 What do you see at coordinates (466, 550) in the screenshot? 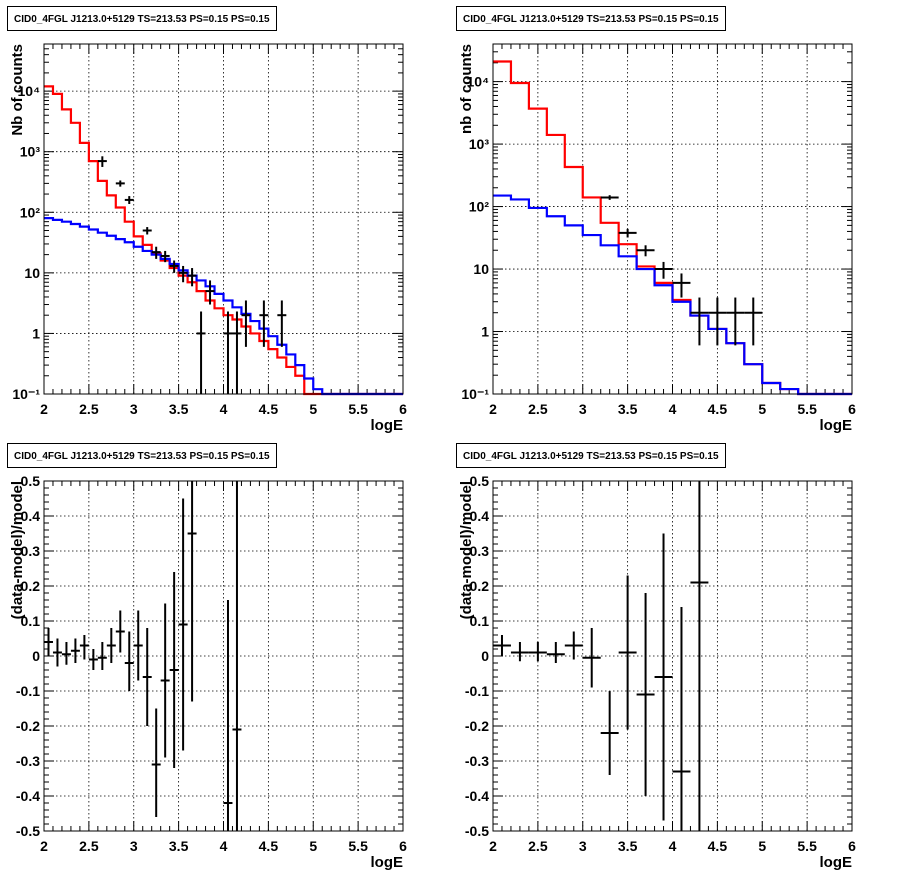
I see `residuals-right-y-axis-title: (data-model)/model` at bounding box center [466, 550].